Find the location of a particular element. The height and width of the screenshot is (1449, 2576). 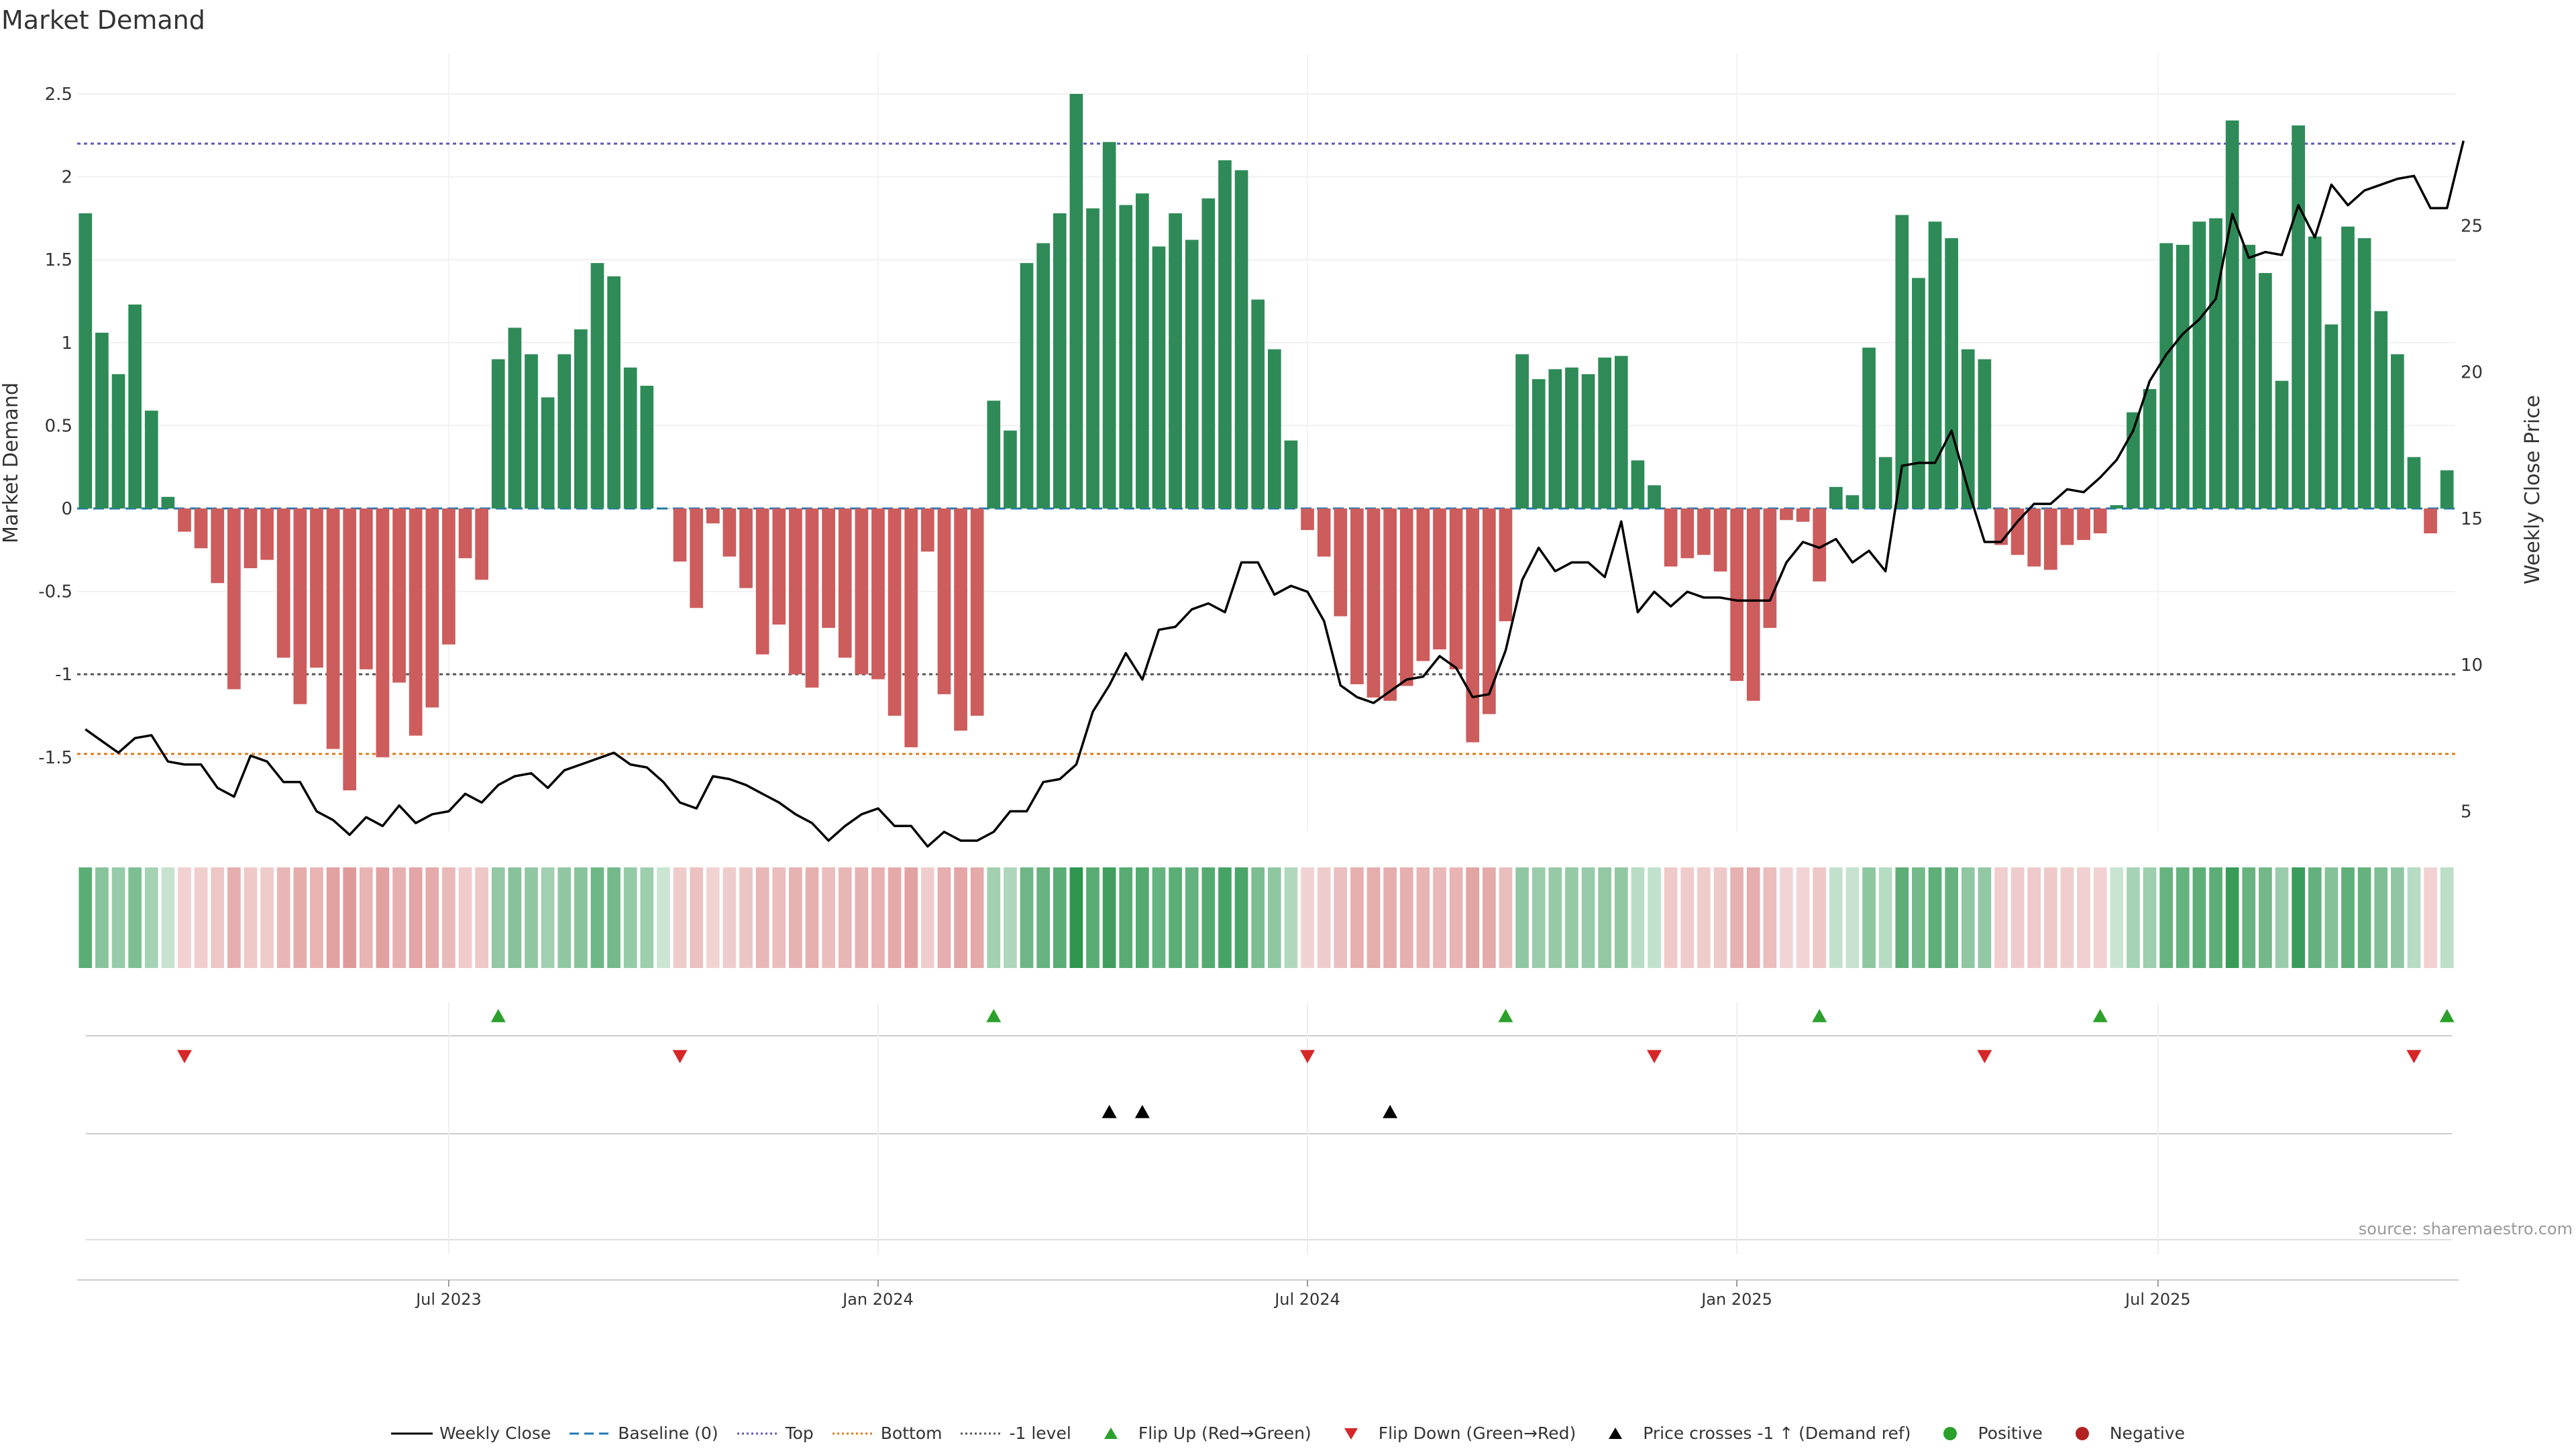

dashed-line-icon is located at coordinates (591, 1433).